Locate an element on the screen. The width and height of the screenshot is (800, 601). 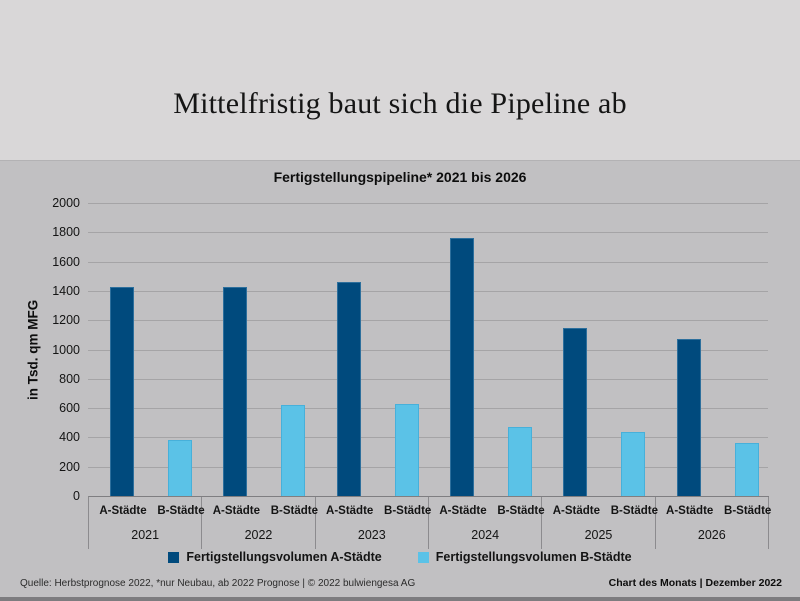
x-axis-group-2025: A-Städte B-Städte 2025 is located at coordinates (600, 523).